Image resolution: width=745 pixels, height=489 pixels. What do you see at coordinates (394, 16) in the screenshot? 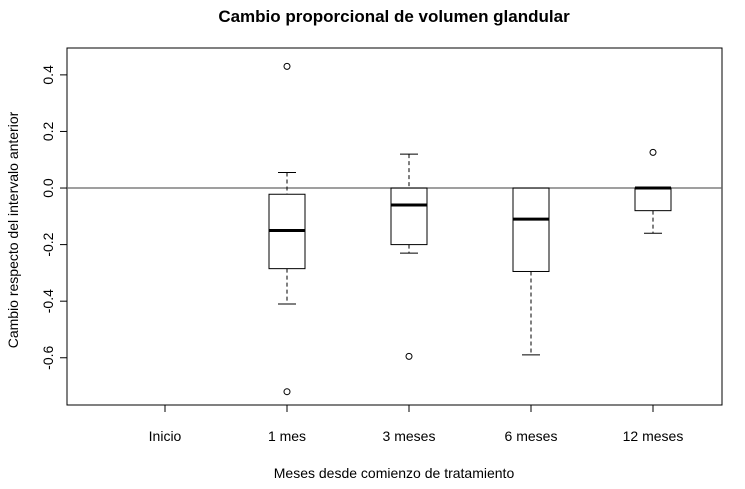
I see `chart-title: Cambio proporcional de volumen glandular` at bounding box center [394, 16].